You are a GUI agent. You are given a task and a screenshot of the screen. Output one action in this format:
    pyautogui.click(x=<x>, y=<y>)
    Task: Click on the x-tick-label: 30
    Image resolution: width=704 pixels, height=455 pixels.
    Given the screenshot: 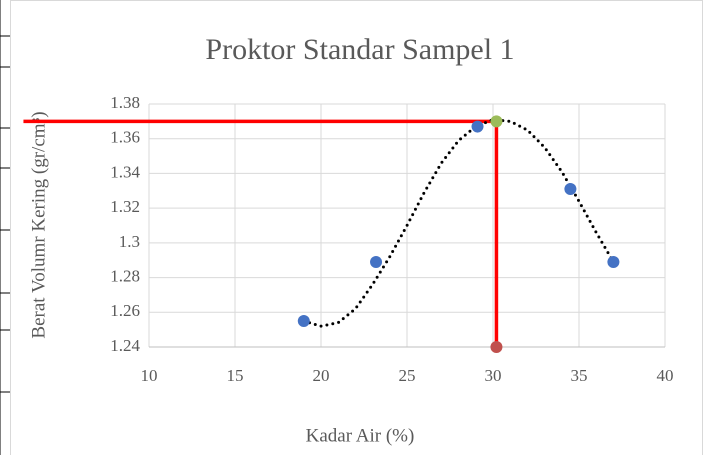 What is the action you would take?
    pyautogui.click(x=493, y=375)
    